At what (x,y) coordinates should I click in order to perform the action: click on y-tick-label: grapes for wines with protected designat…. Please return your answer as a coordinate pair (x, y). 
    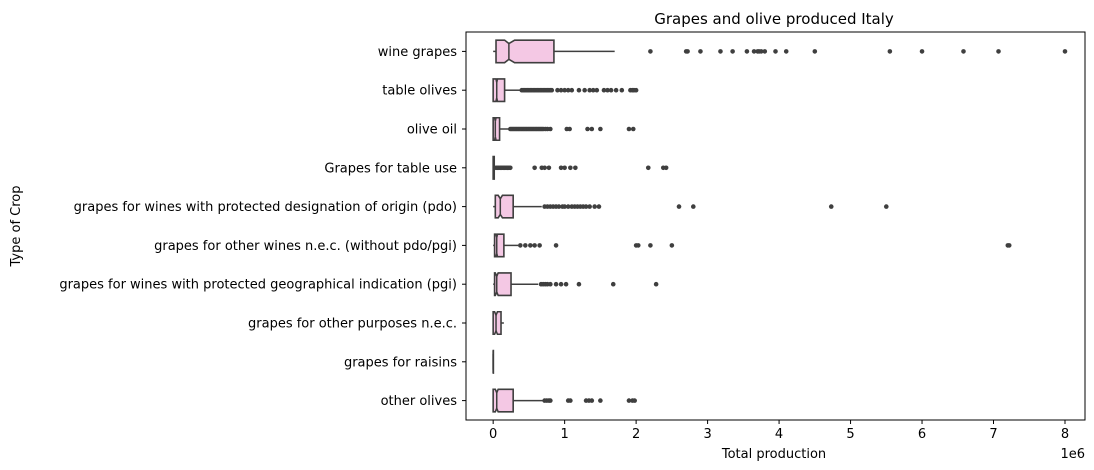
    Looking at the image, I should click on (265, 207).